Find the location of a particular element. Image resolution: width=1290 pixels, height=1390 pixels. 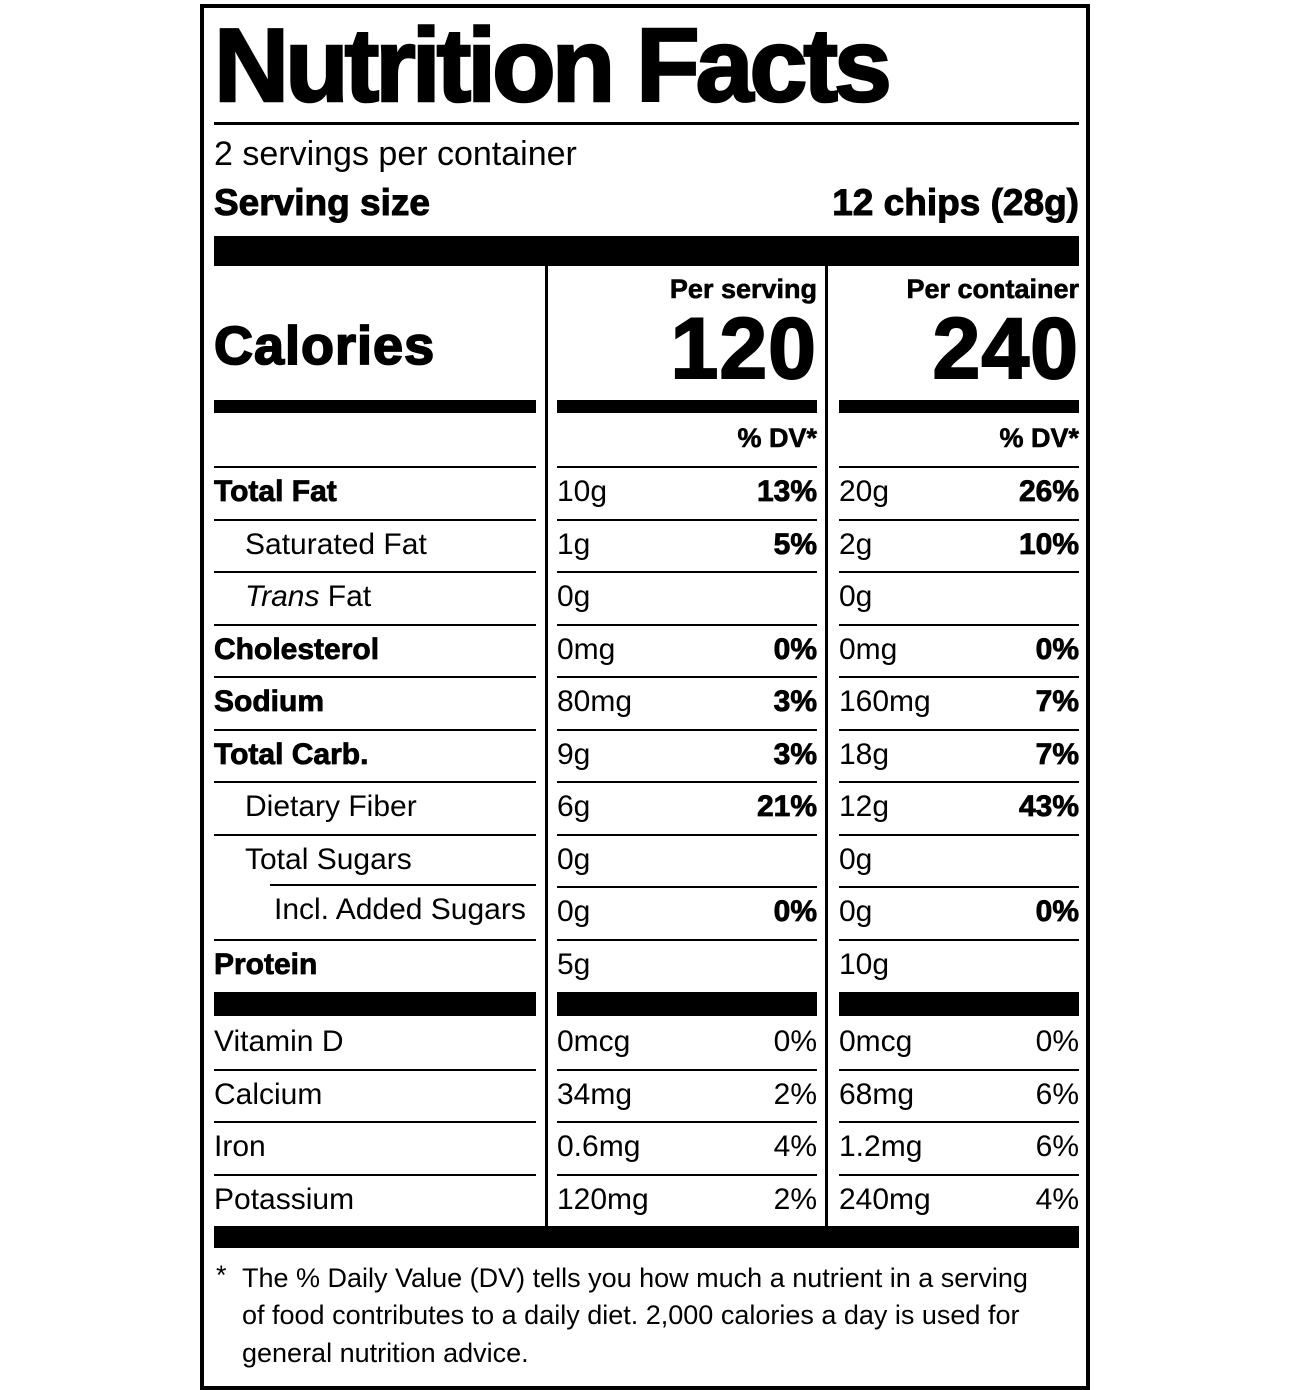

calories-cell: Calories is located at coordinates (374, 332).